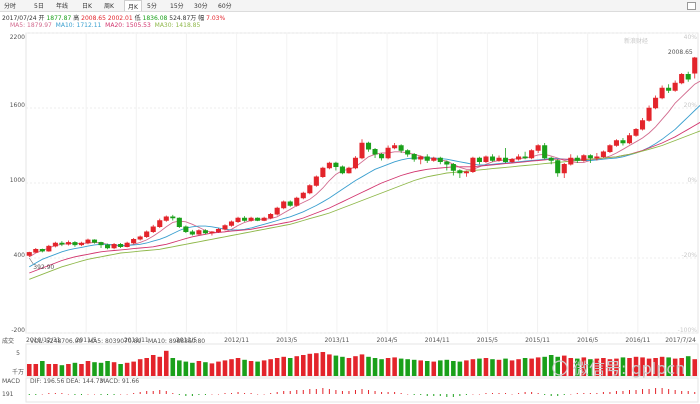 The image size is (700, 404). What do you see at coordinates (152, 6) in the screenshot?
I see `tab-6: 5分` at bounding box center [152, 6].